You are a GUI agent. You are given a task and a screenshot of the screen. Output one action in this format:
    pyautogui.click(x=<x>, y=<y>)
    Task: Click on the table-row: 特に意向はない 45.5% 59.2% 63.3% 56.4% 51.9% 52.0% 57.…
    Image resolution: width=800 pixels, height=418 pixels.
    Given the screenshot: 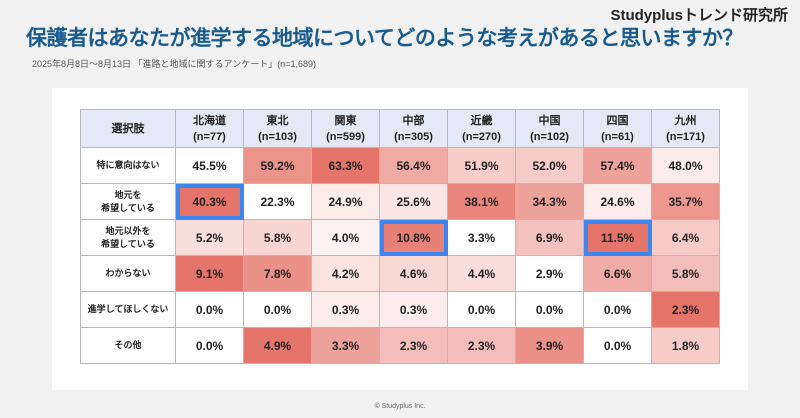 What is the action you would take?
    pyautogui.click(x=400, y=165)
    